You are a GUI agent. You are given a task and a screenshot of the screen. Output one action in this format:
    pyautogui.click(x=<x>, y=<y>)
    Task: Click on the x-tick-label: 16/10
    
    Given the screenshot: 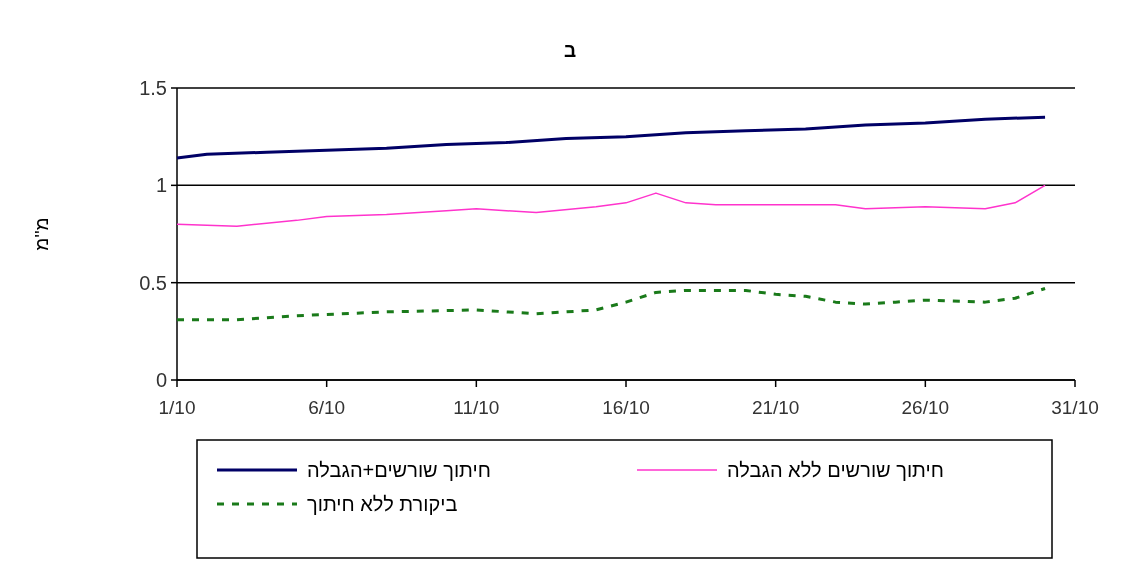 What is the action you would take?
    pyautogui.click(x=626, y=407)
    